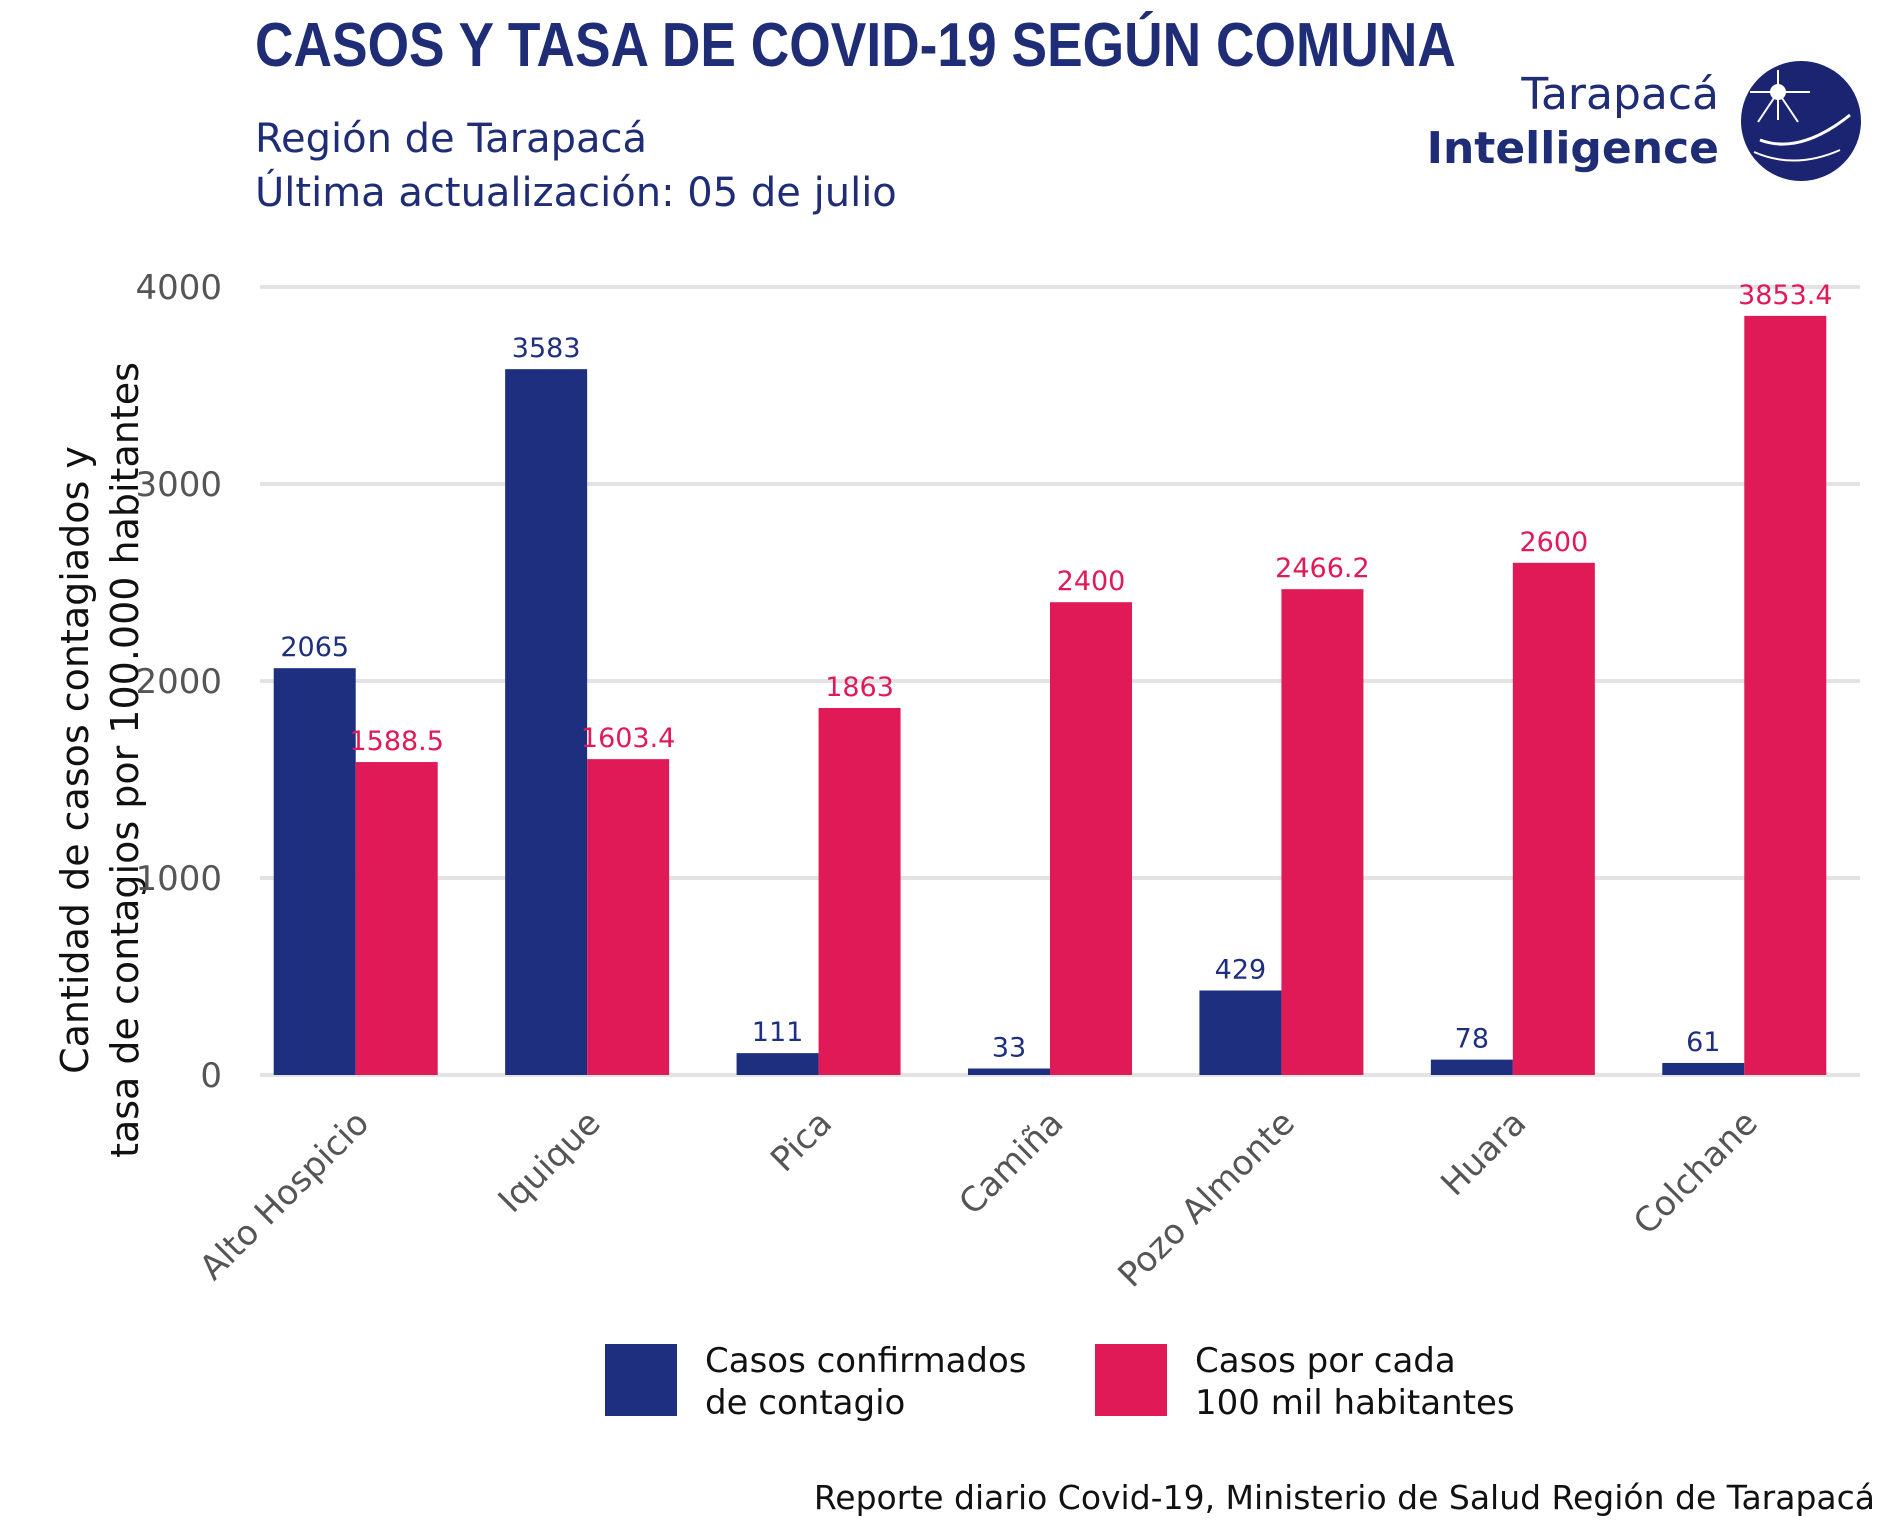  I want to click on brand-logo-text: Tarapacá Intelligence, so click(1573, 122).